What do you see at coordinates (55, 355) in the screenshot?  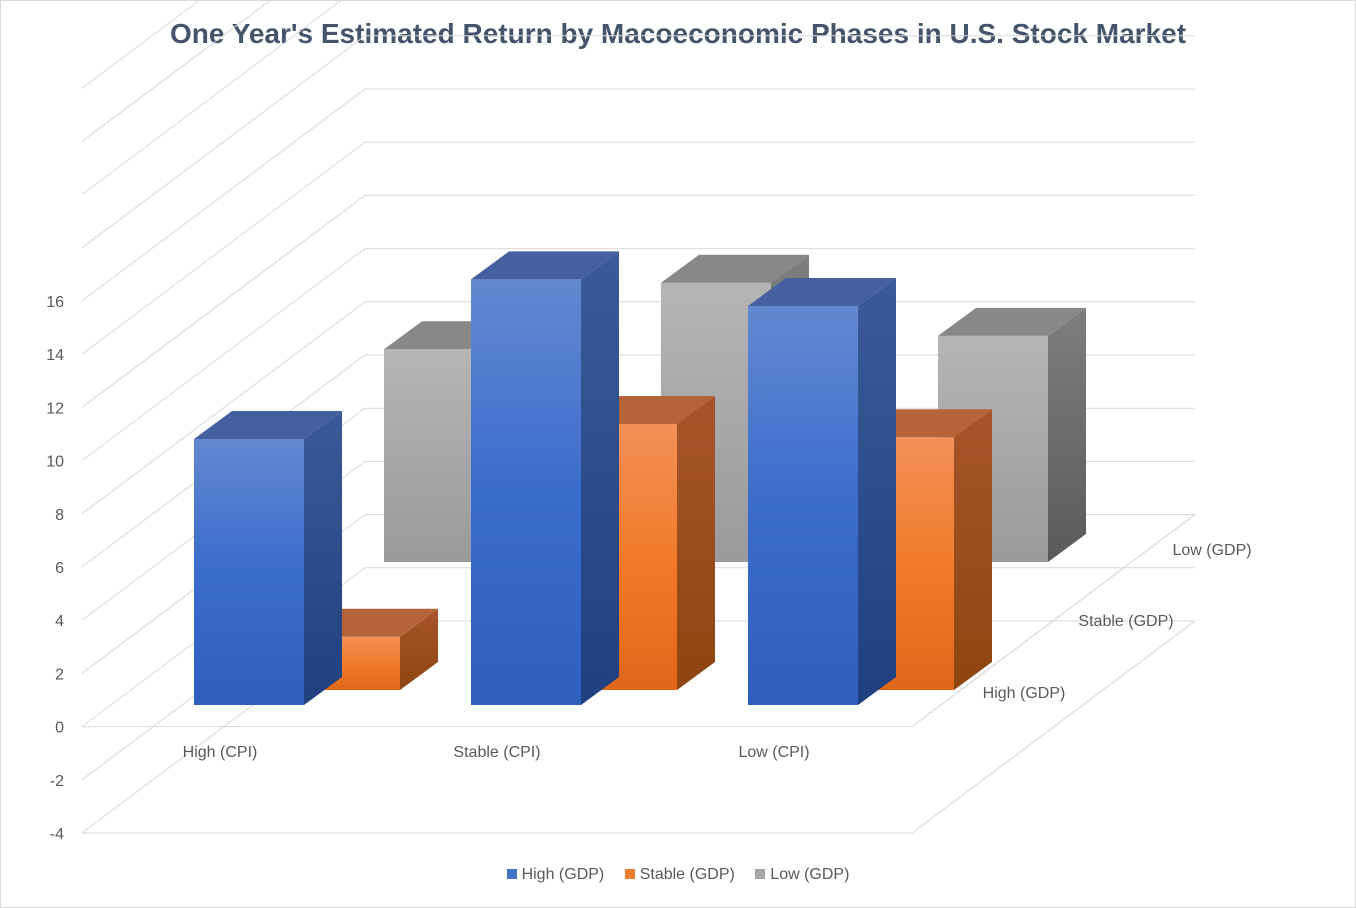 I see `y-tick-label: 14` at bounding box center [55, 355].